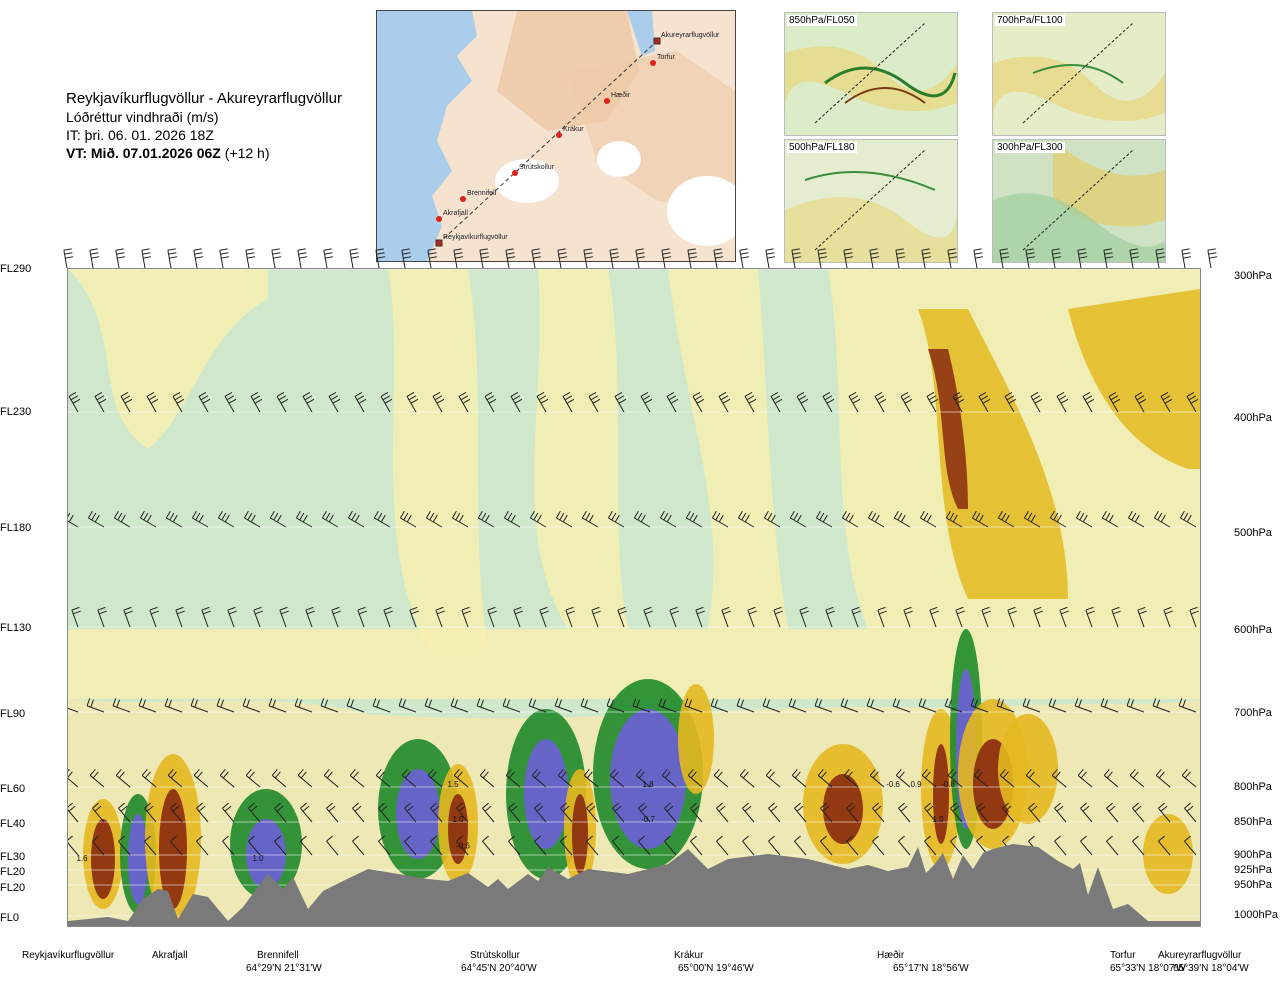 Image resolution: width=1280 pixels, height=981 pixels. What do you see at coordinates (1253, 855) in the screenshot?
I see `p-label: 900hPa` at bounding box center [1253, 855].